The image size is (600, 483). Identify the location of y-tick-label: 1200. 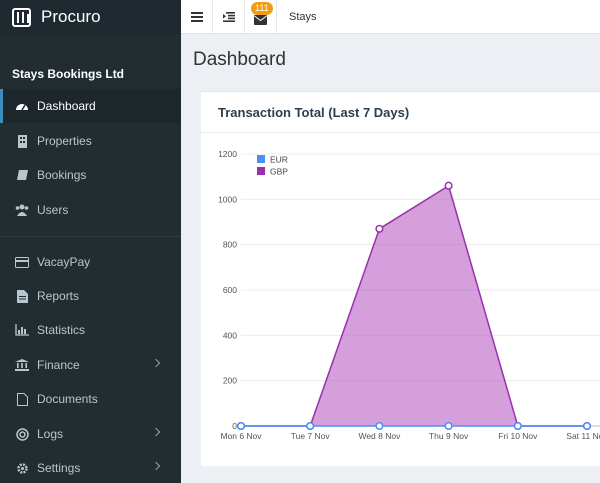
(227, 154).